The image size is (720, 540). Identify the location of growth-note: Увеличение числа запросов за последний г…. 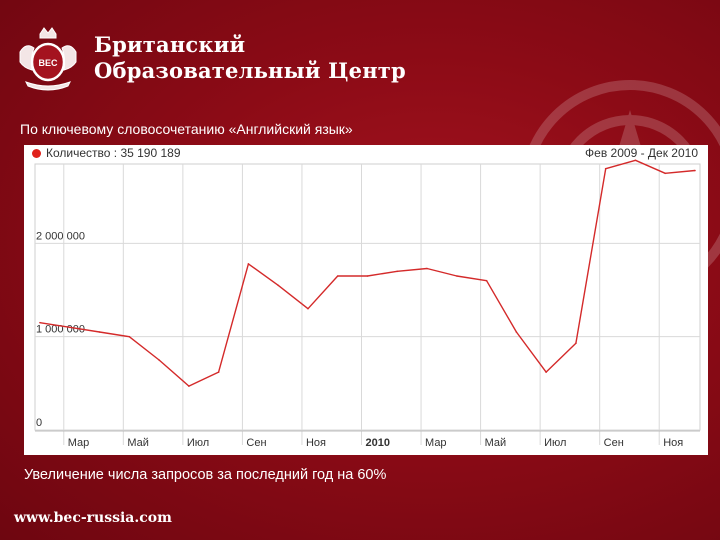
(205, 475).